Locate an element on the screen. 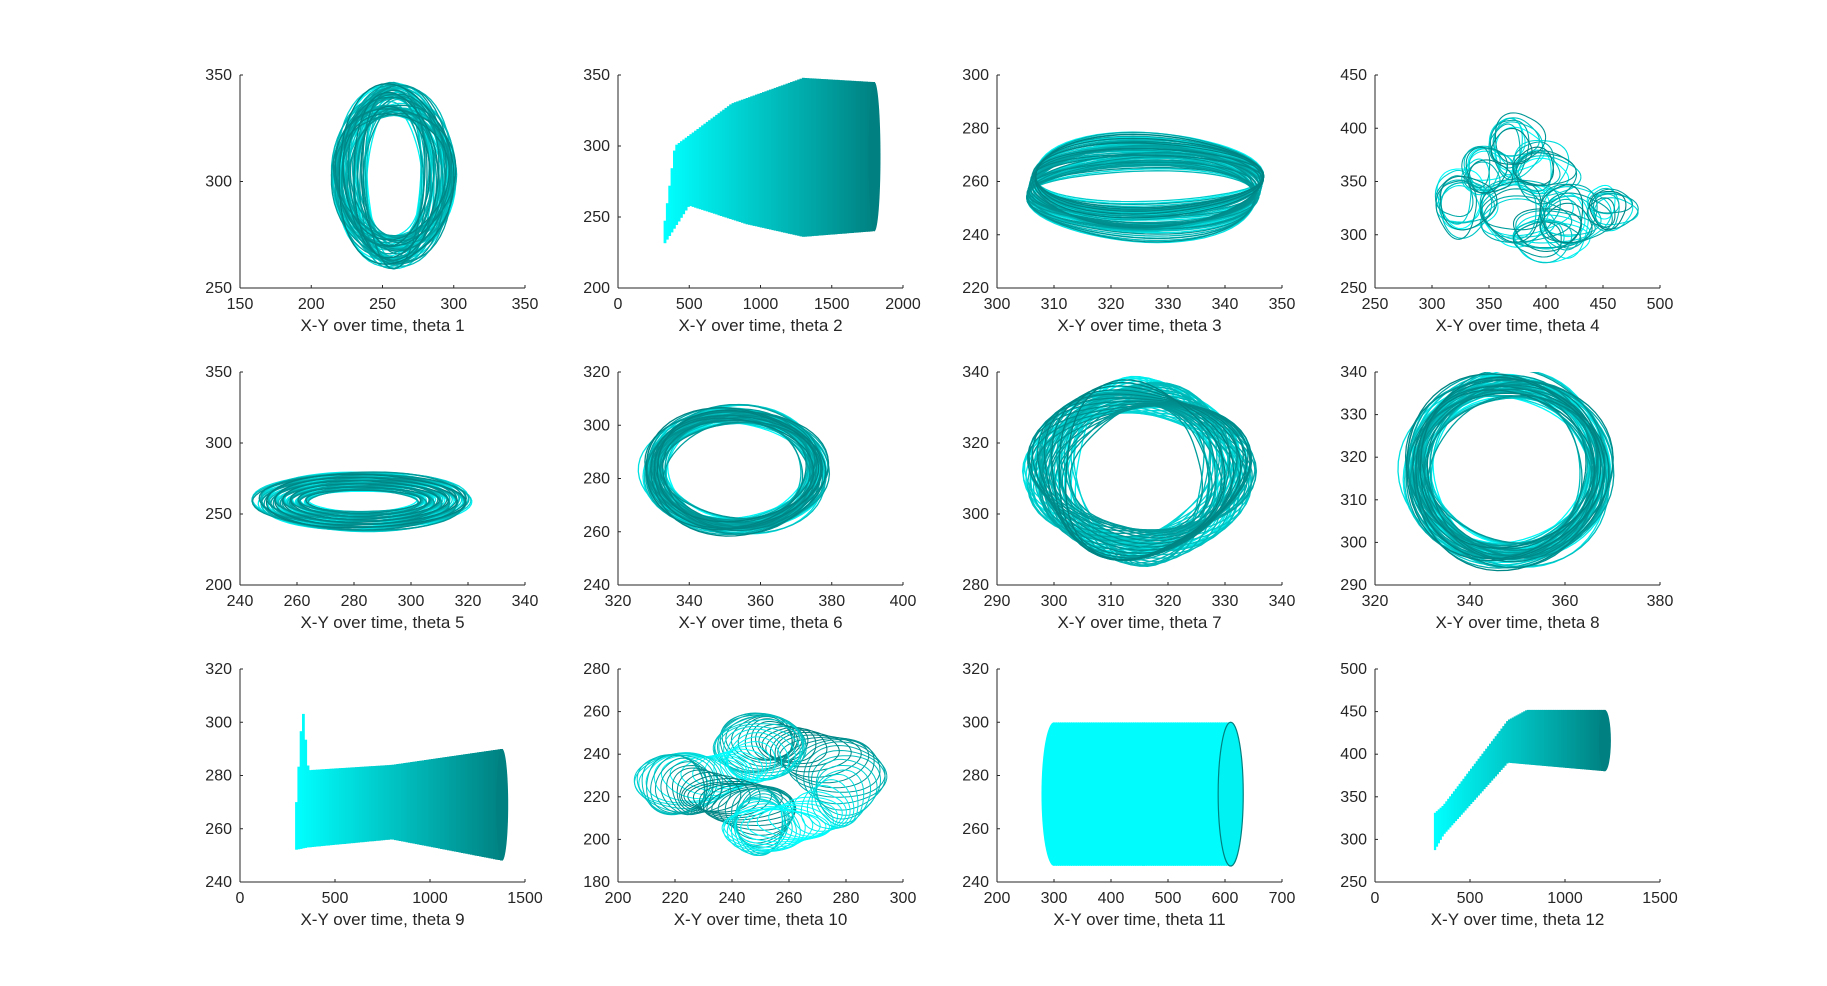 The height and width of the screenshot is (986, 1827). x-tick-label: 250 is located at coordinates (1375, 304).